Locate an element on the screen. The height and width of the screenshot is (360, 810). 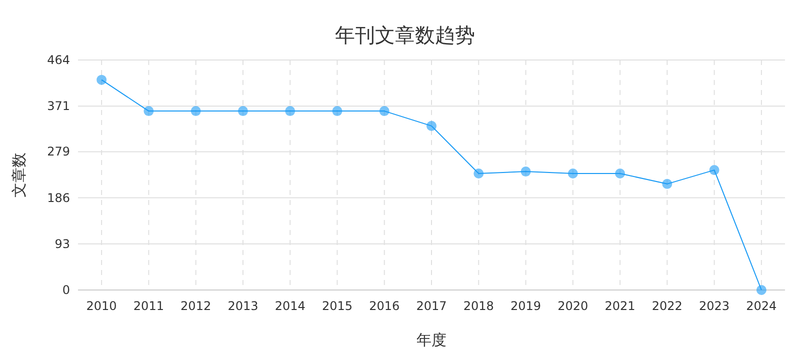
x-tick-label: 2014 is located at coordinates (290, 306).